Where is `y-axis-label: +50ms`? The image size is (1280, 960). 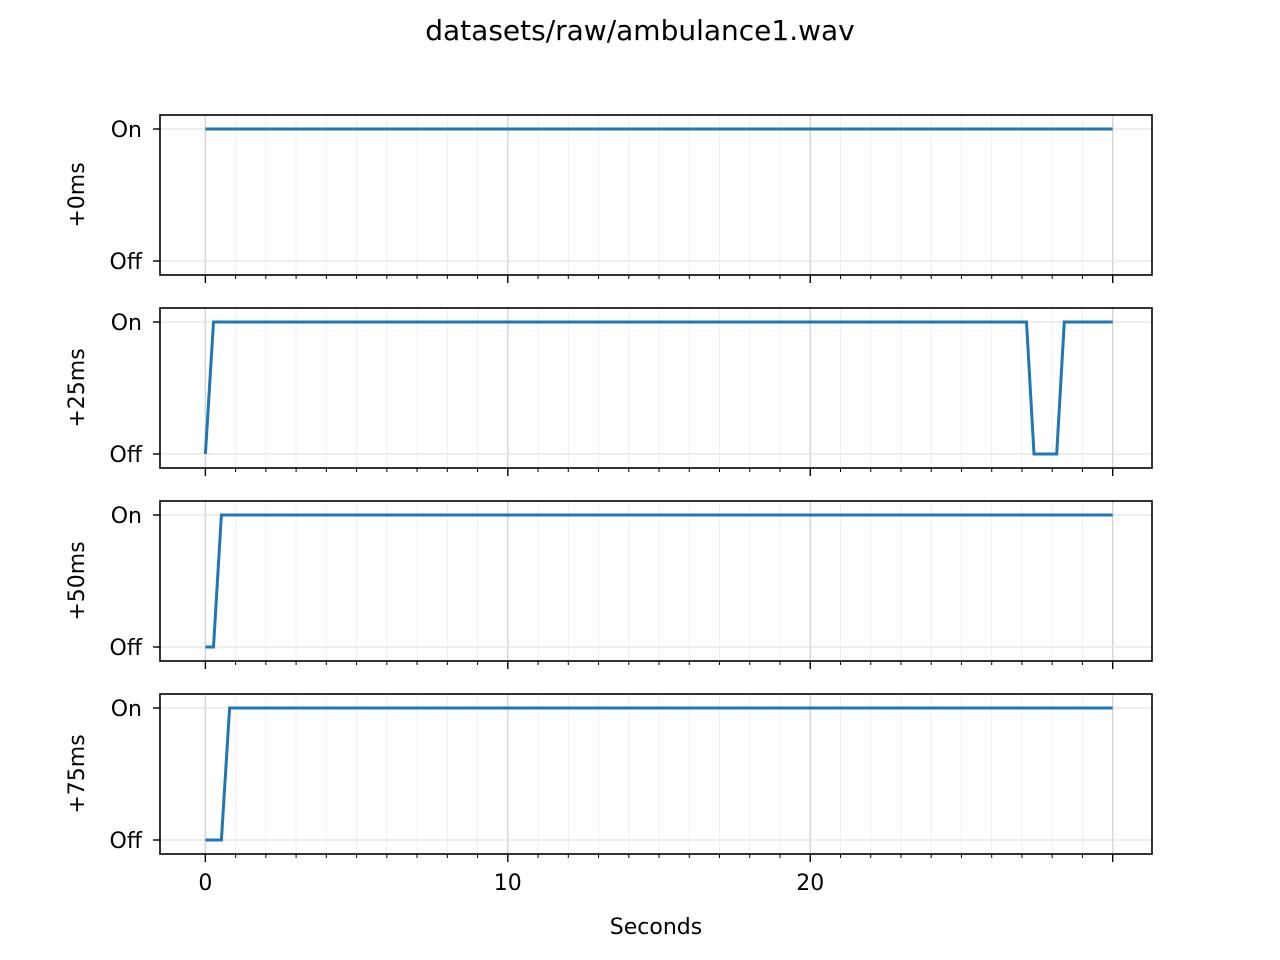
y-axis-label: +50ms is located at coordinates (77, 580).